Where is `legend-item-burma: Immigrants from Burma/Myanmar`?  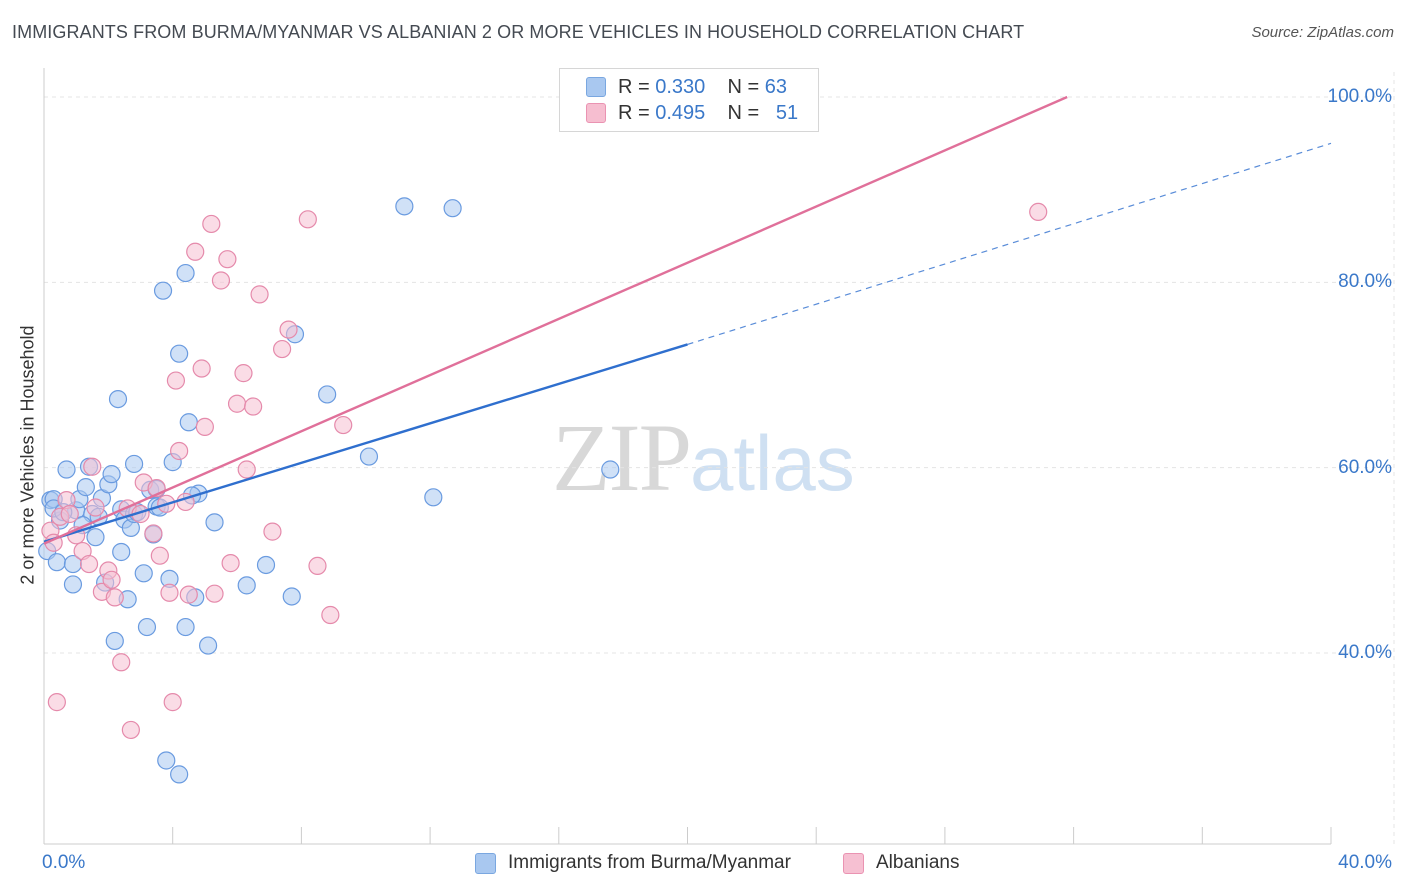 legend-item-burma: Immigrants from Burma/Myanmar is located at coordinates (633, 863).